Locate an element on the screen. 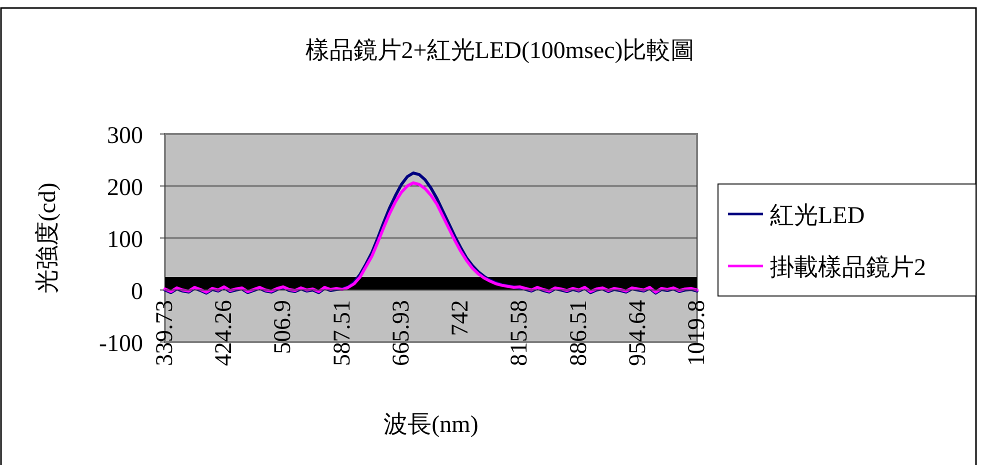 This screenshot has height=465, width=982. x-tick-label: 506.9 is located at coordinates (283, 327).